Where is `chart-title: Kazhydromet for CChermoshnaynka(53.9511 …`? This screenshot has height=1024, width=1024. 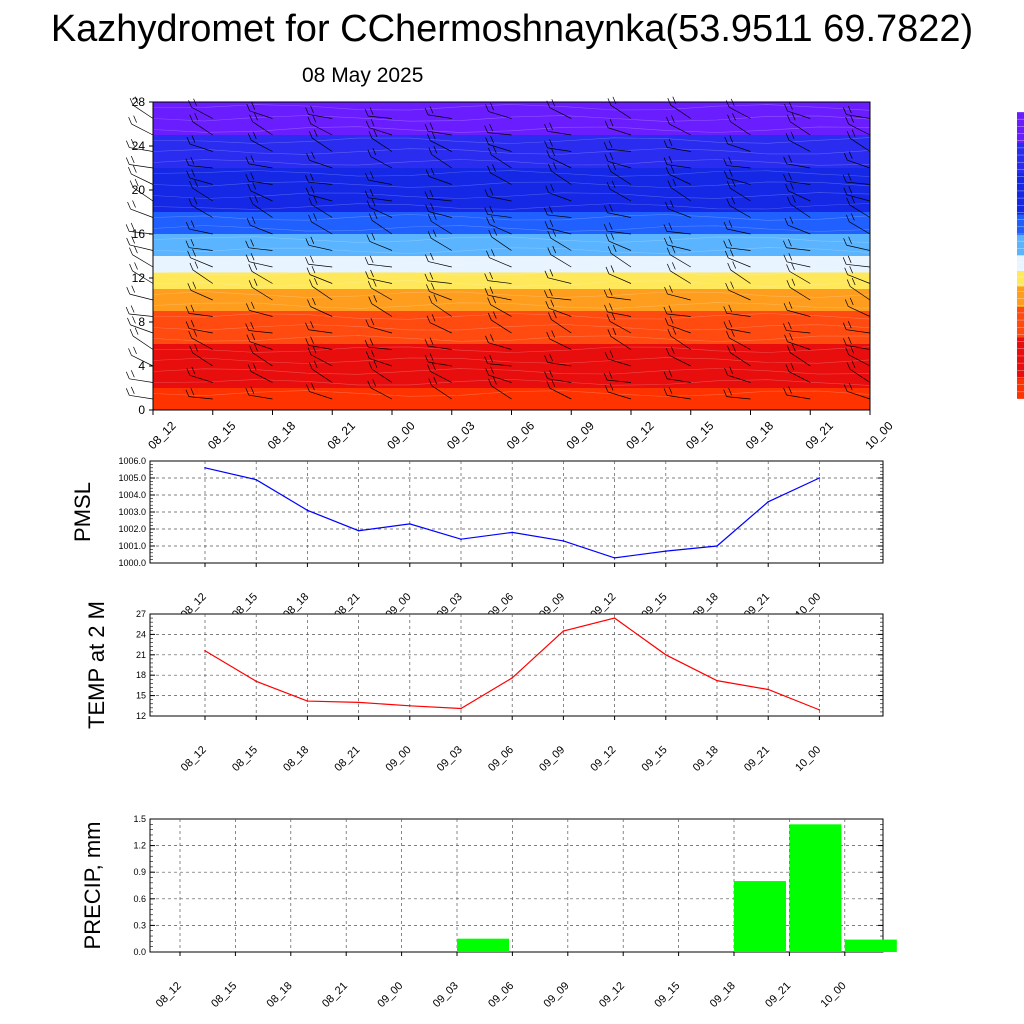 chart-title: Kazhydromet for CChermoshnaynka(53.9511 … is located at coordinates (512, 29).